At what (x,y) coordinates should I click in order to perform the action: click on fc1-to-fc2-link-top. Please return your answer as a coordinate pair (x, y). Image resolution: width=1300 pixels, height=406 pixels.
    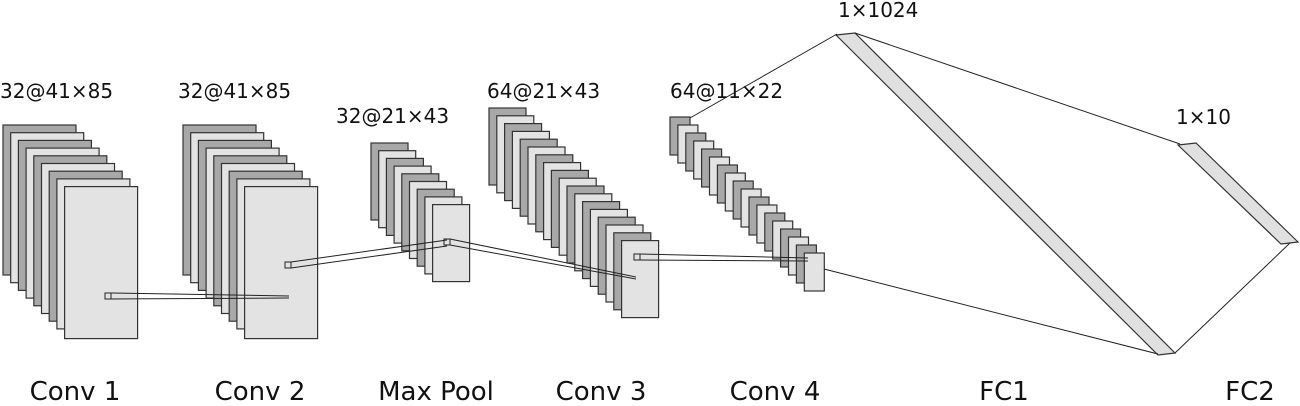
    Looking at the image, I should click on (1017, 88).